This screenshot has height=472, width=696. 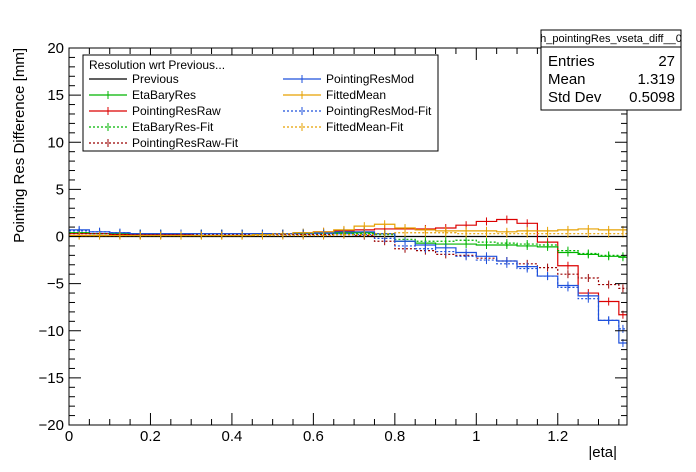 I want to click on stats-stddev-value: 0.5098, so click(x=652, y=97).